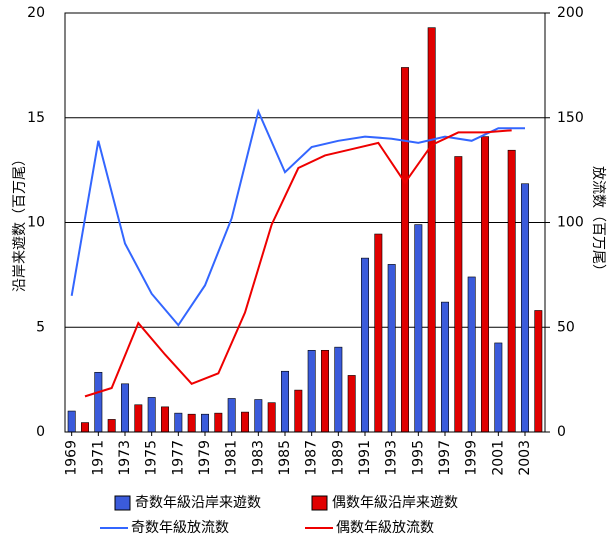  Describe the element at coordinates (72, 458) in the screenshot. I see `x-tick-label: 1969` at that location.